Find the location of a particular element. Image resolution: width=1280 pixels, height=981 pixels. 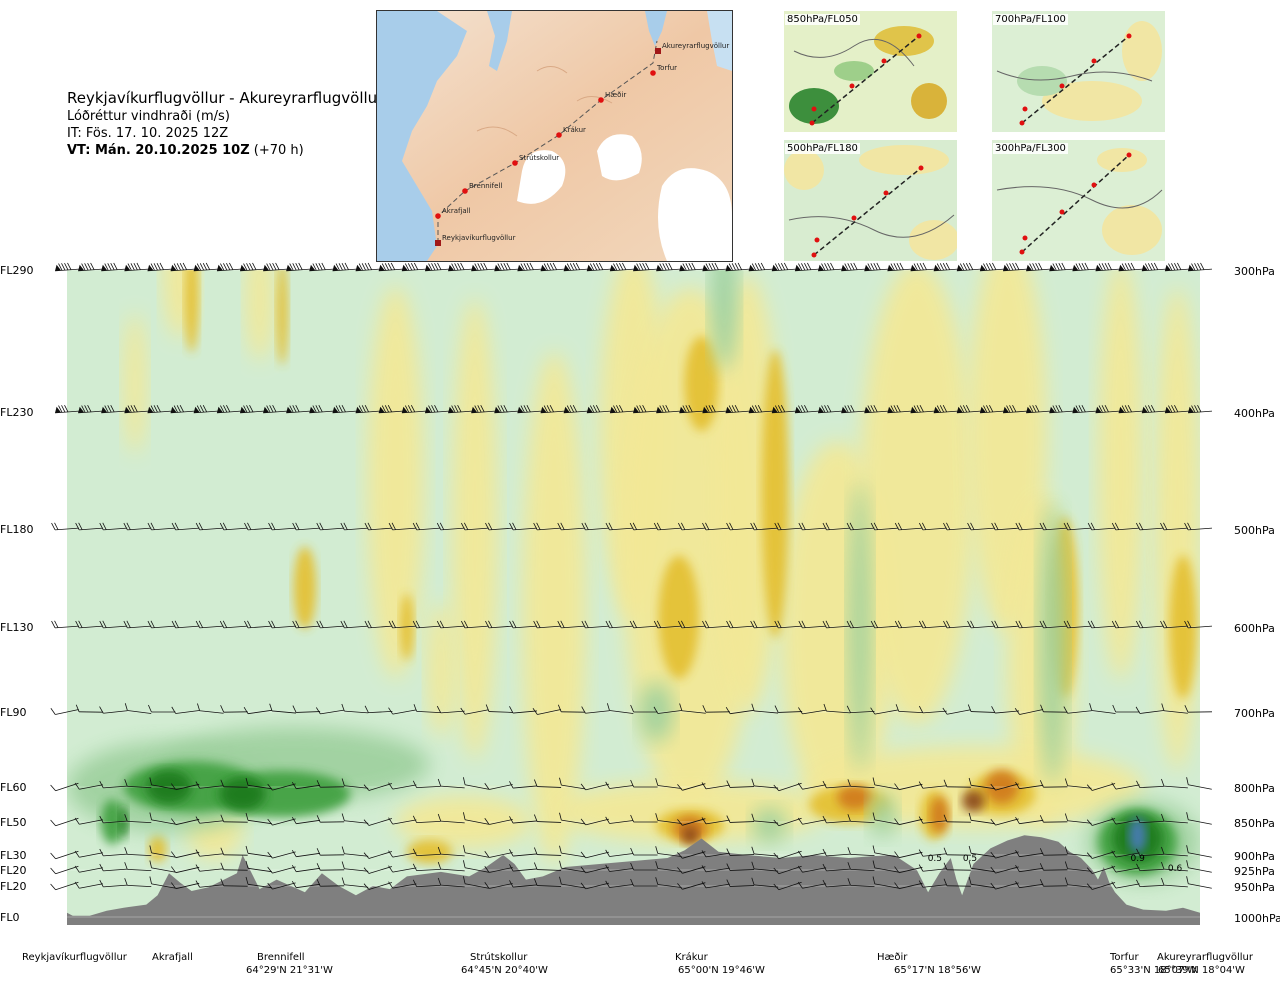

map-500hpa: 500hPa/FL180 is located at coordinates (870, 200).